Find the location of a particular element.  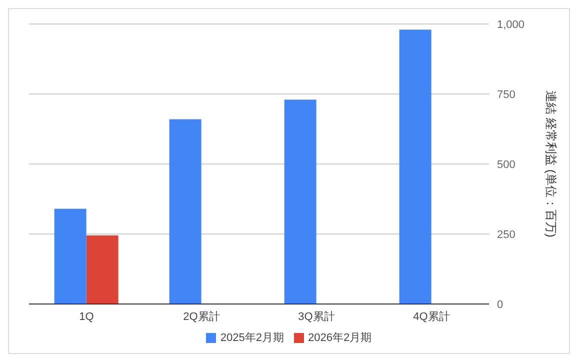

y-tick-label: 250 is located at coordinates (506, 234).